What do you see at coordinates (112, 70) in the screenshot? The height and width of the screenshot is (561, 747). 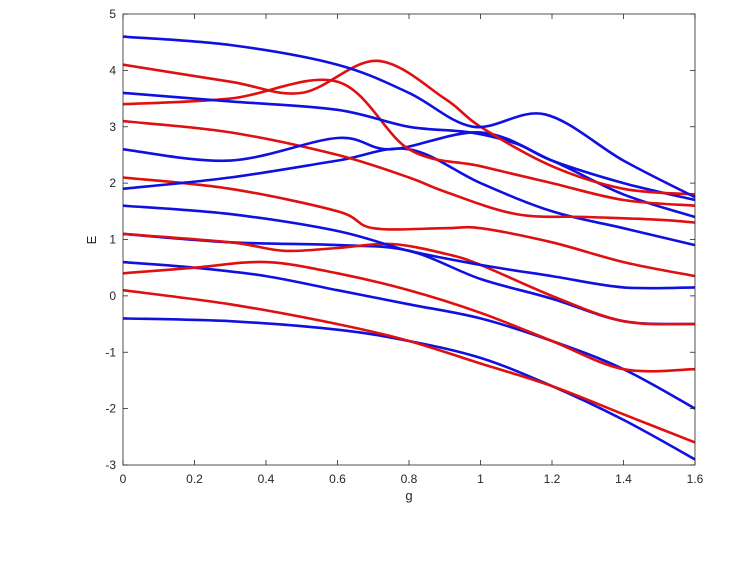 I see `y-tick-label: 4` at bounding box center [112, 70].